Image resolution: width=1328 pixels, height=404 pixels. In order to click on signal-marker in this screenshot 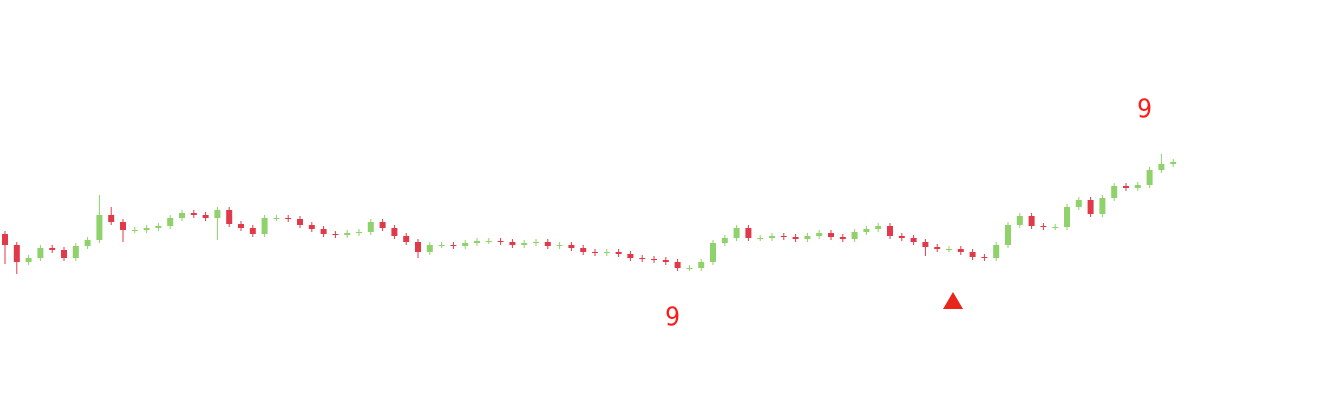, I will do `click(953, 300)`.